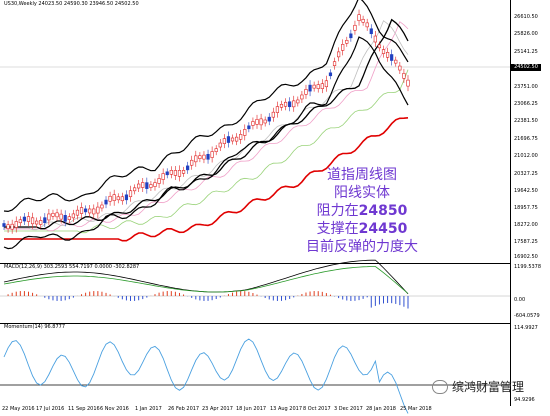  I want to click on price-ytick: 19642.50, so click(526, 191).